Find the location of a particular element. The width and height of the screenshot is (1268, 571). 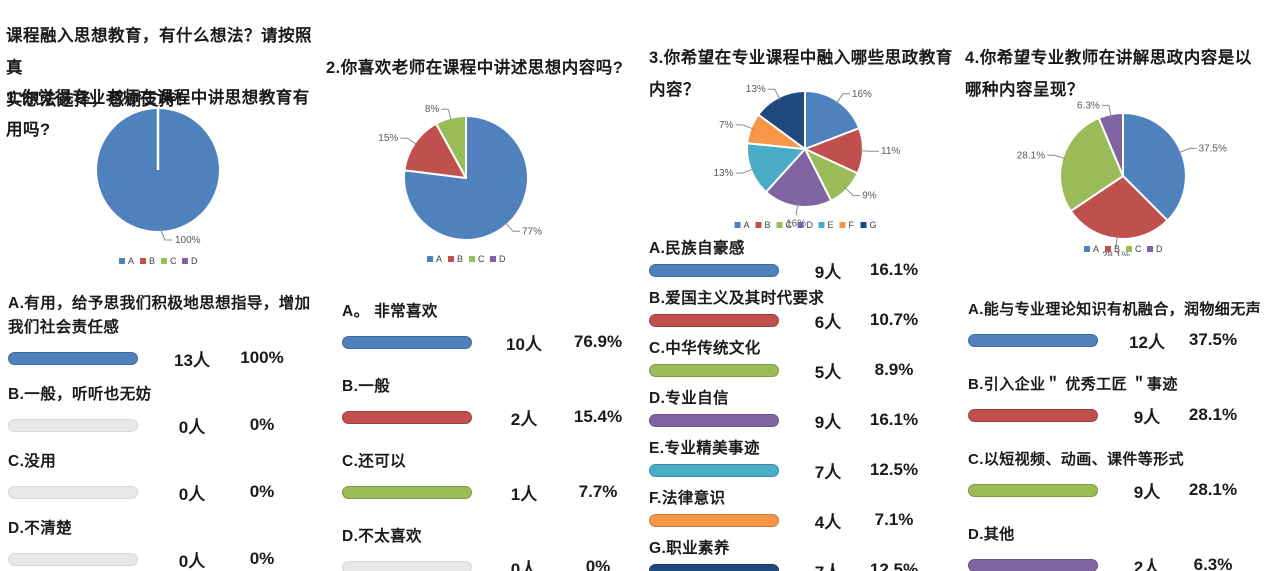

pie-chart-q2: 77% 15% 8% A B C D is located at coordinates (460, 184).